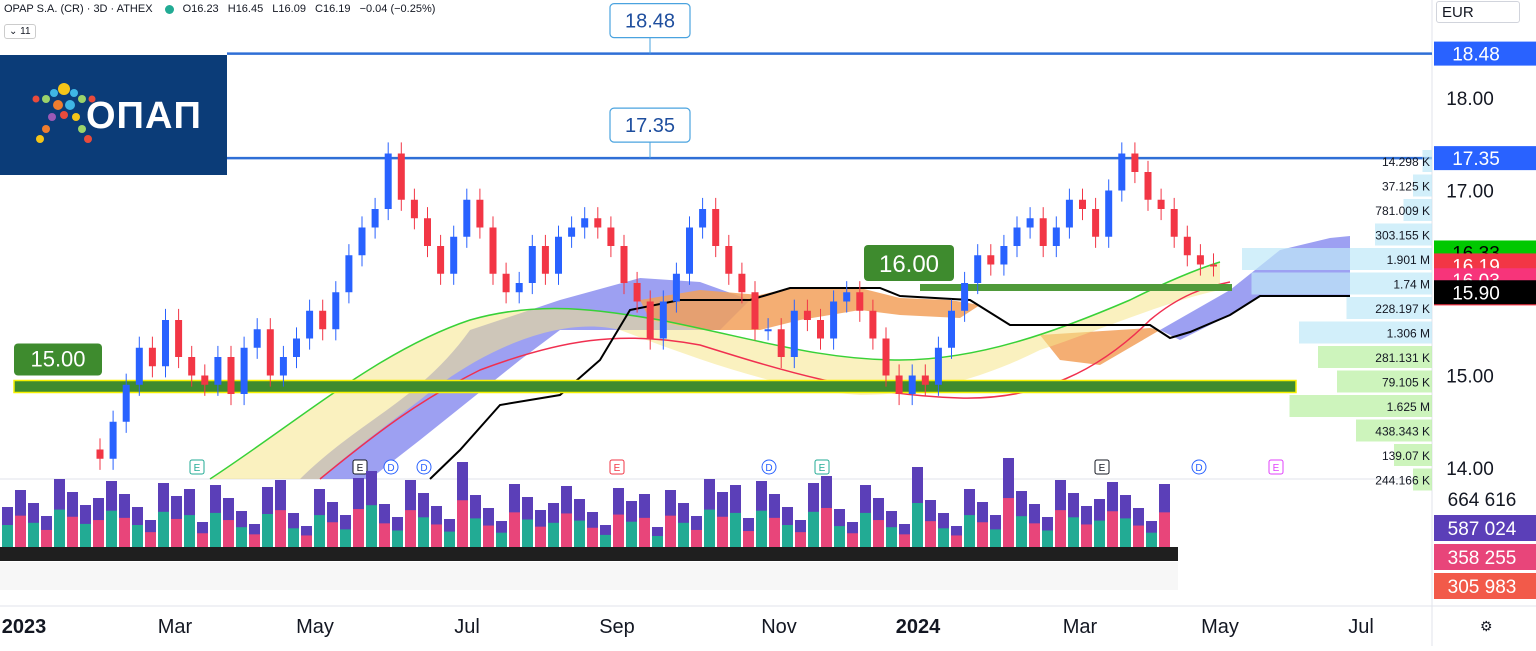  Describe the element at coordinates (397, 9) in the screenshot. I see `ohlc-change: −0.04 (−0.25%)` at that location.